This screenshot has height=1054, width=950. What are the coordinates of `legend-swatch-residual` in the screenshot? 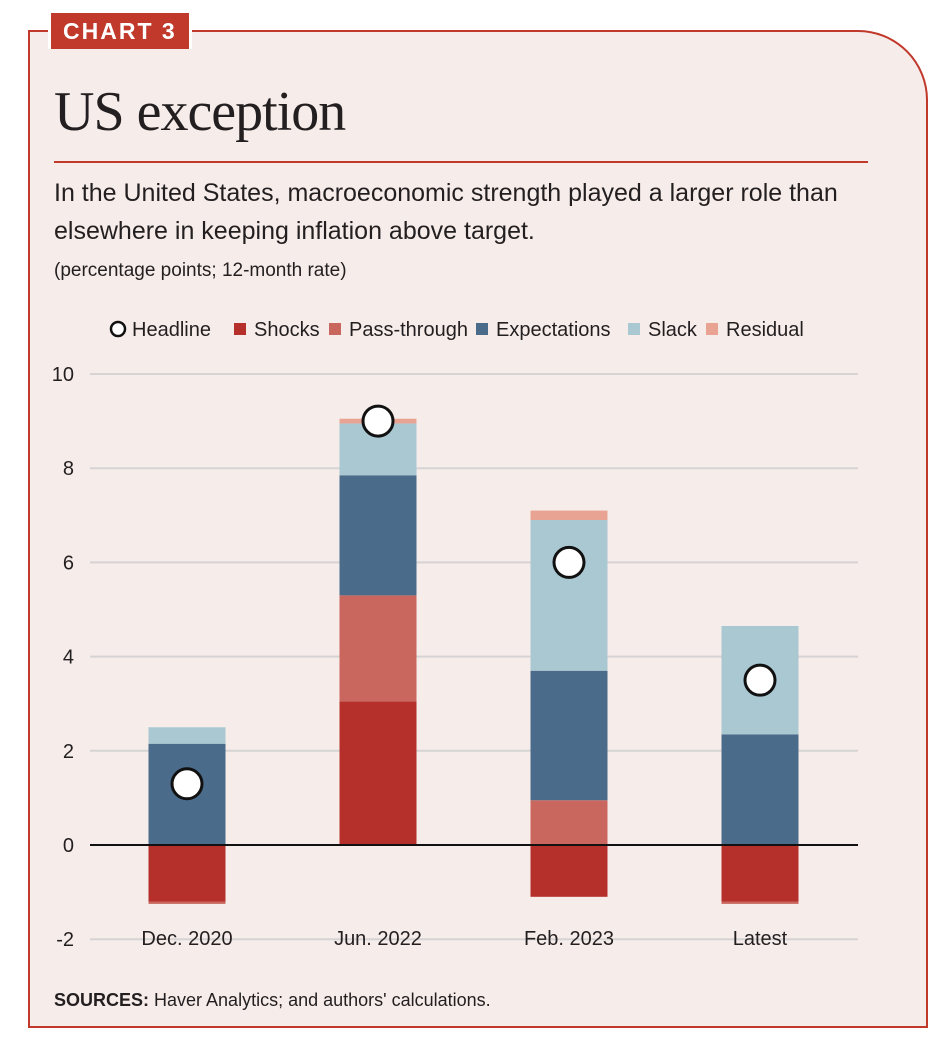 It's located at (712, 329).